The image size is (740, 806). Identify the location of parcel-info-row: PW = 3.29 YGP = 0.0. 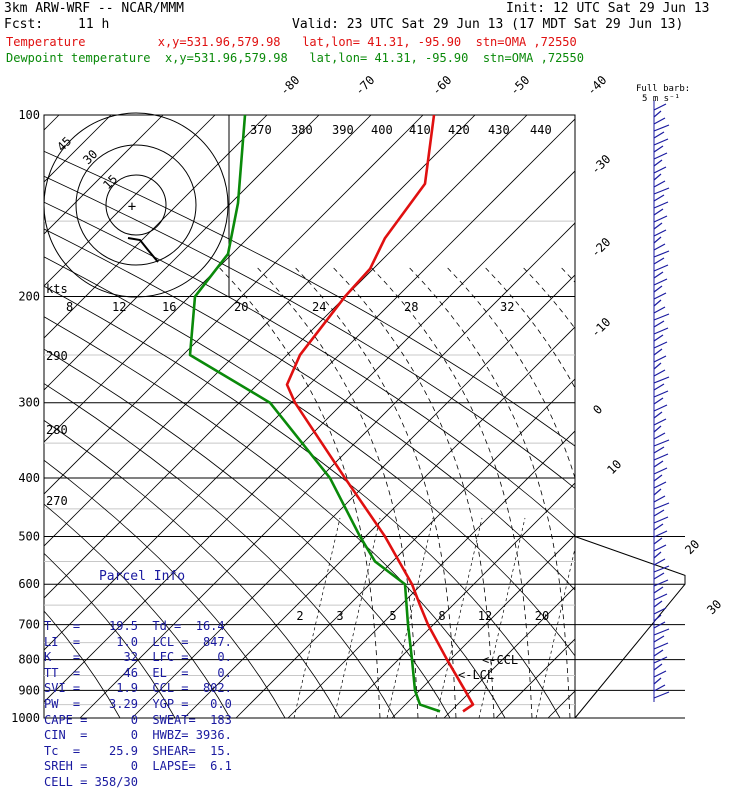
(138, 703).